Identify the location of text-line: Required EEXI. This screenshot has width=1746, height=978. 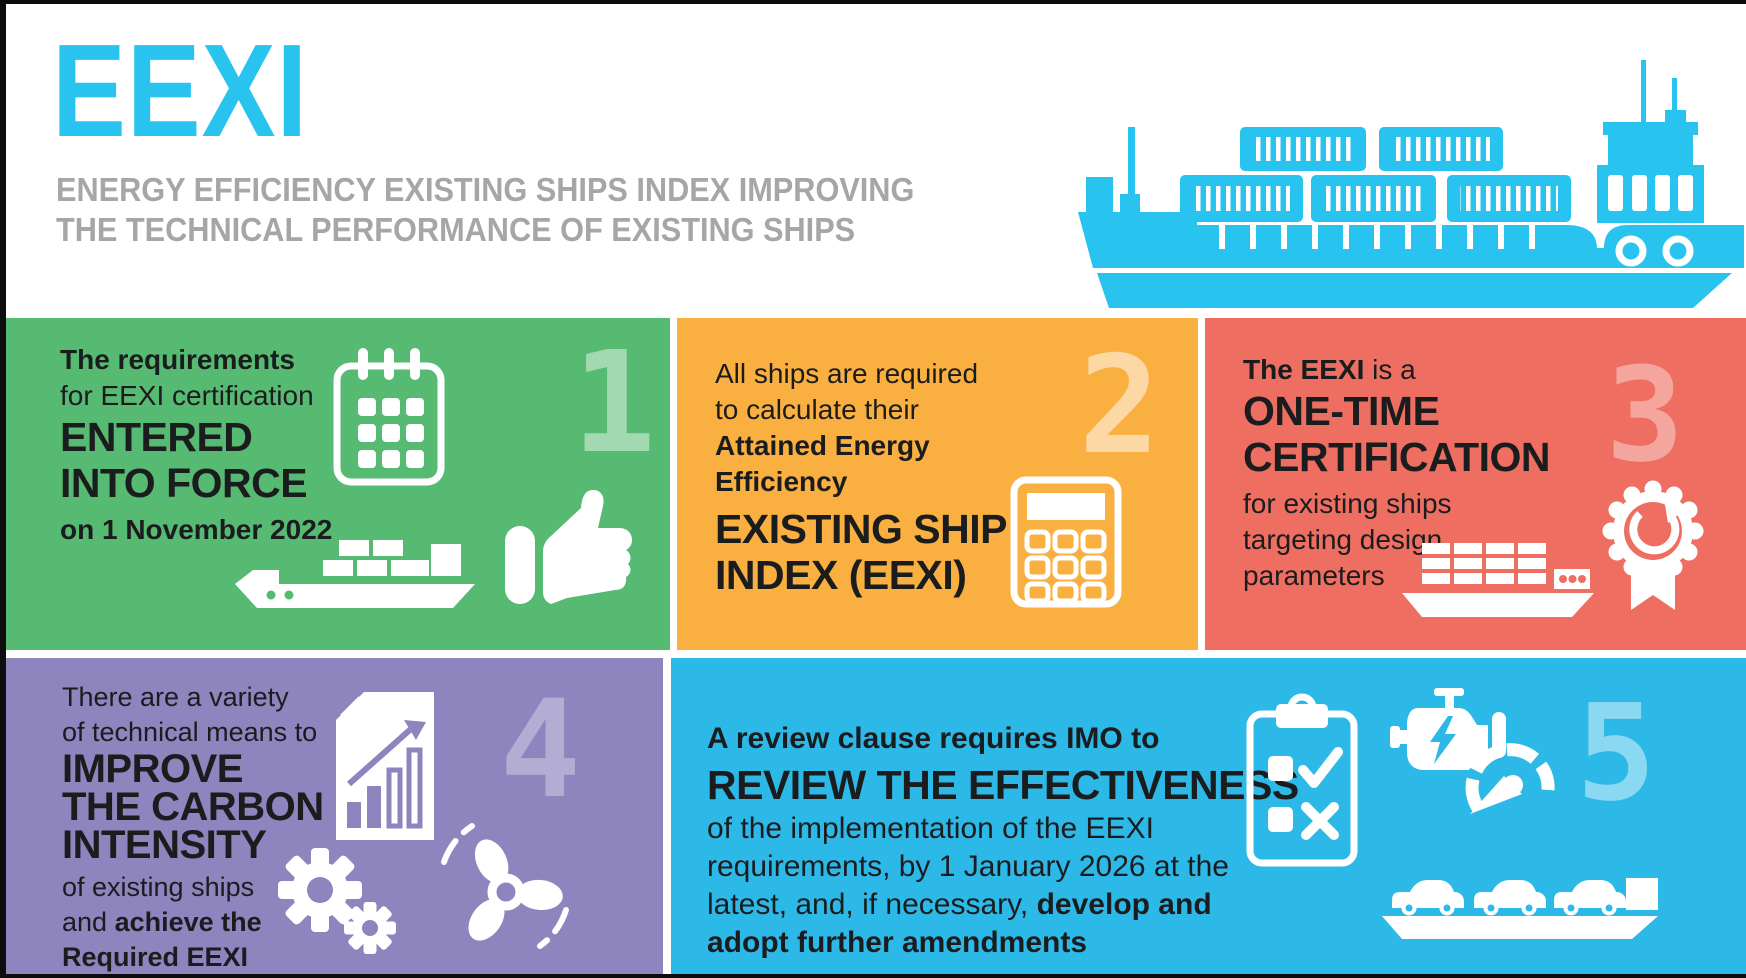
(155, 957).